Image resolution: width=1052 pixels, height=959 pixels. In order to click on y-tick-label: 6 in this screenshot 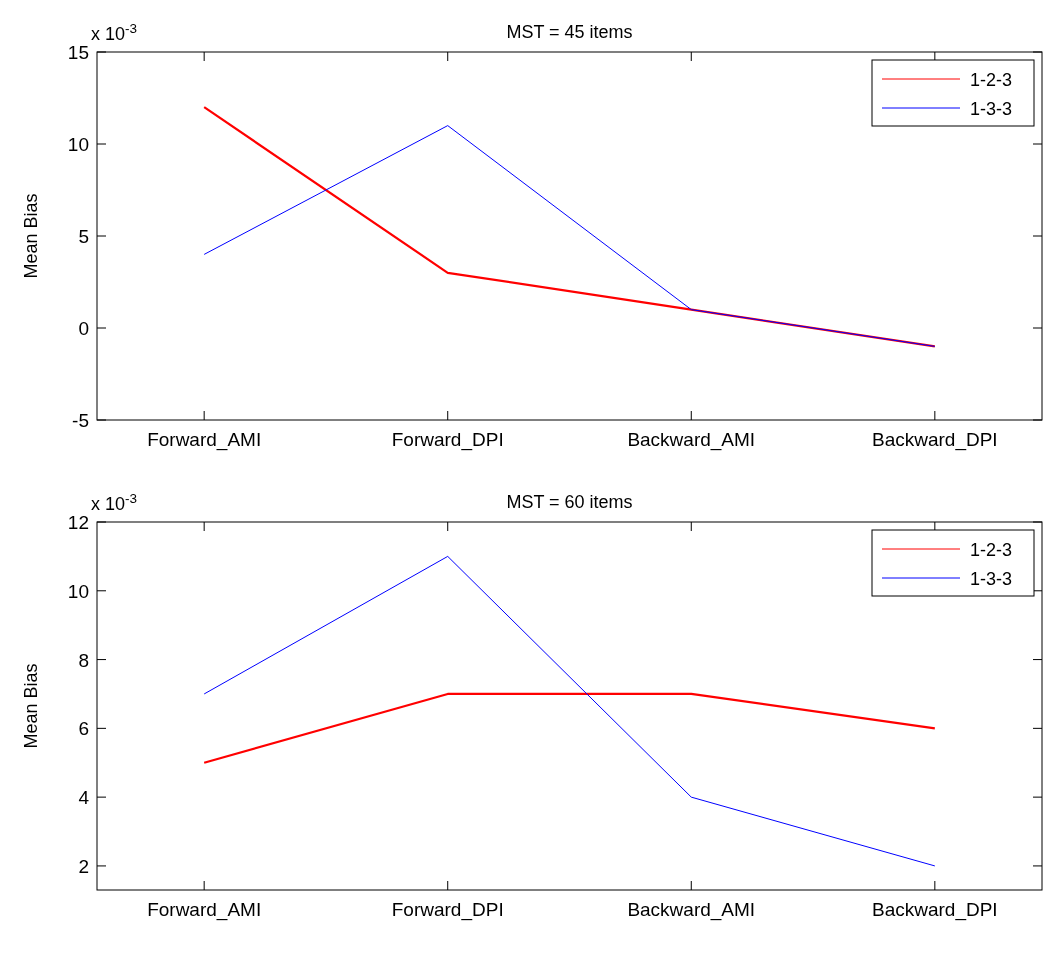, I will do `click(83, 729)`.